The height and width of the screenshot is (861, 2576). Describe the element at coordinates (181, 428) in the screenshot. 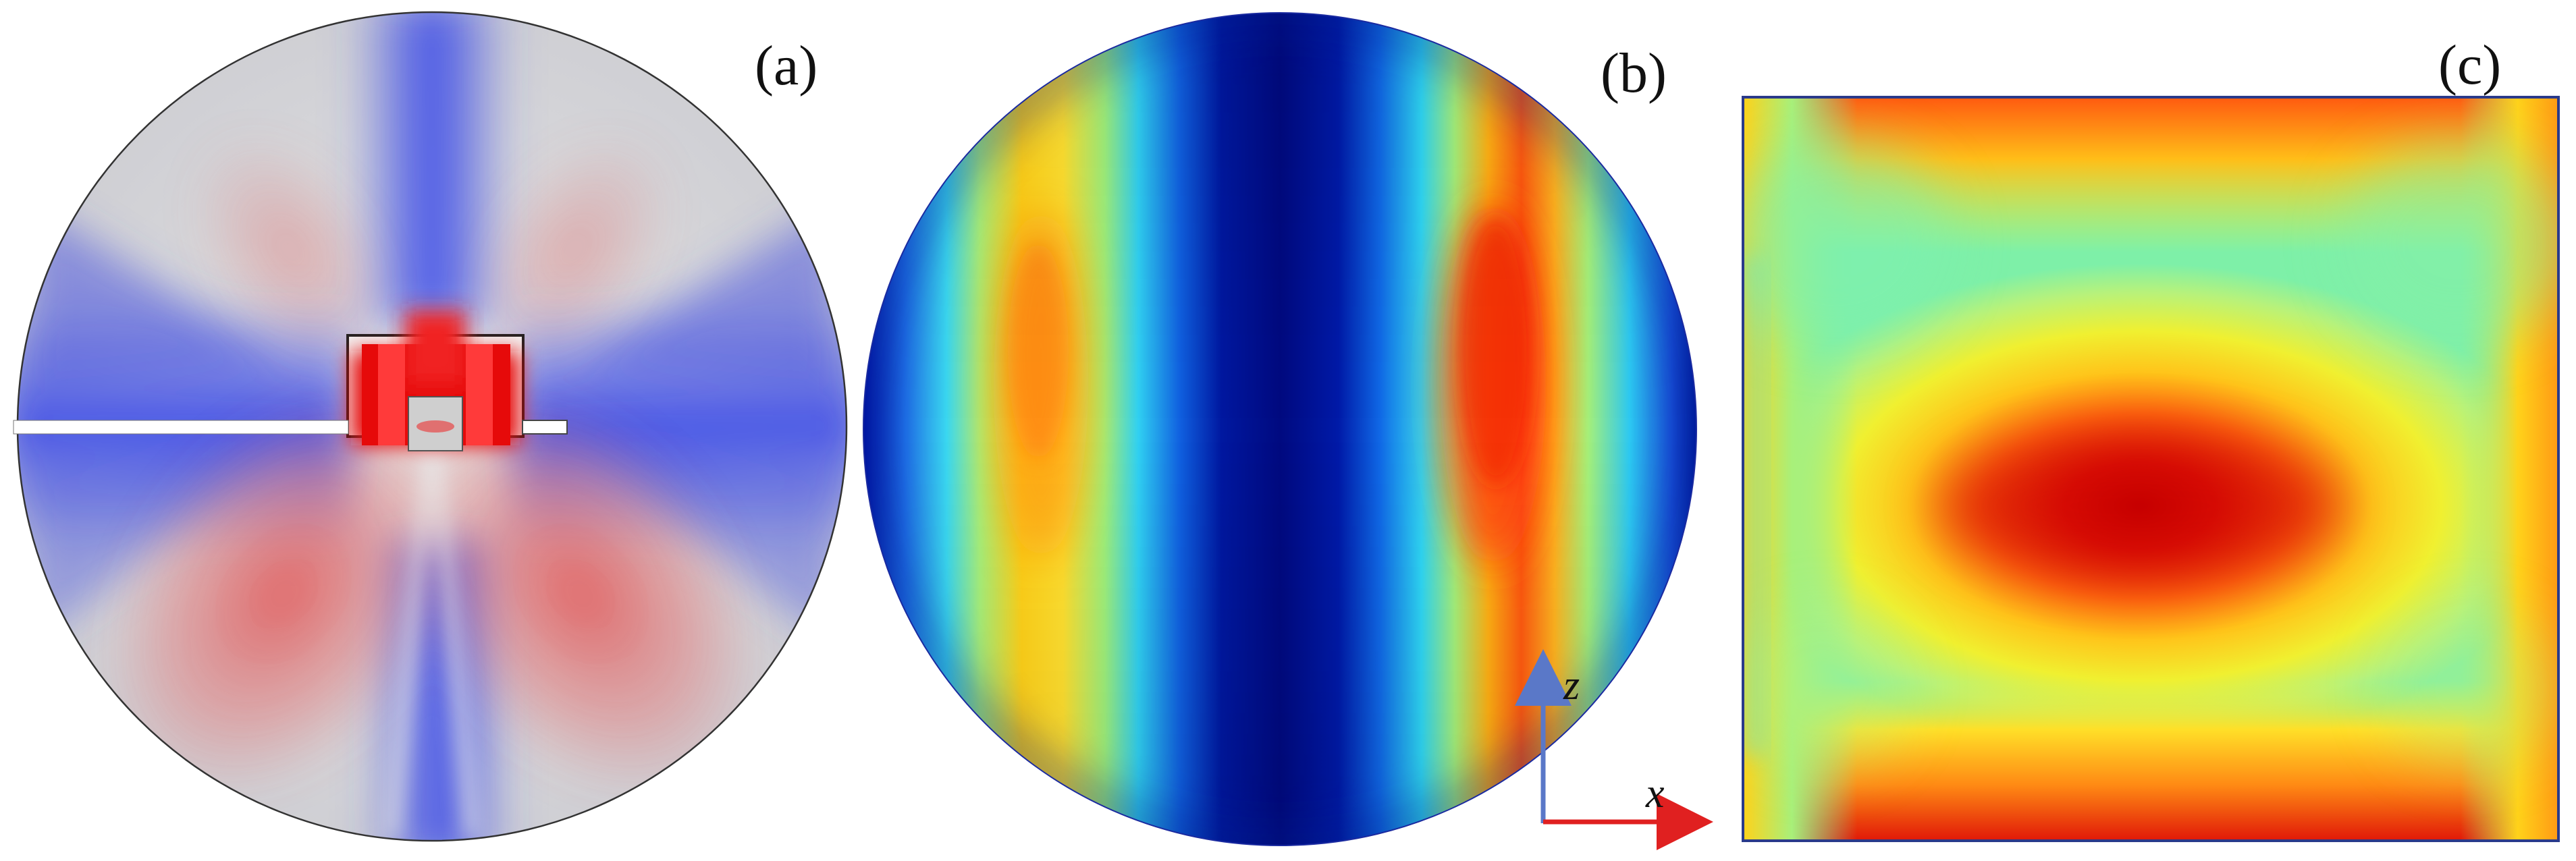

I see `panel-a-waveguide` at that location.